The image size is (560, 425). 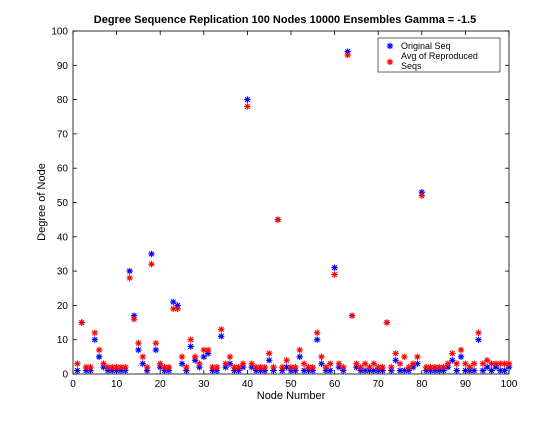 I want to click on y-tick-label: 60, so click(x=63, y=169).